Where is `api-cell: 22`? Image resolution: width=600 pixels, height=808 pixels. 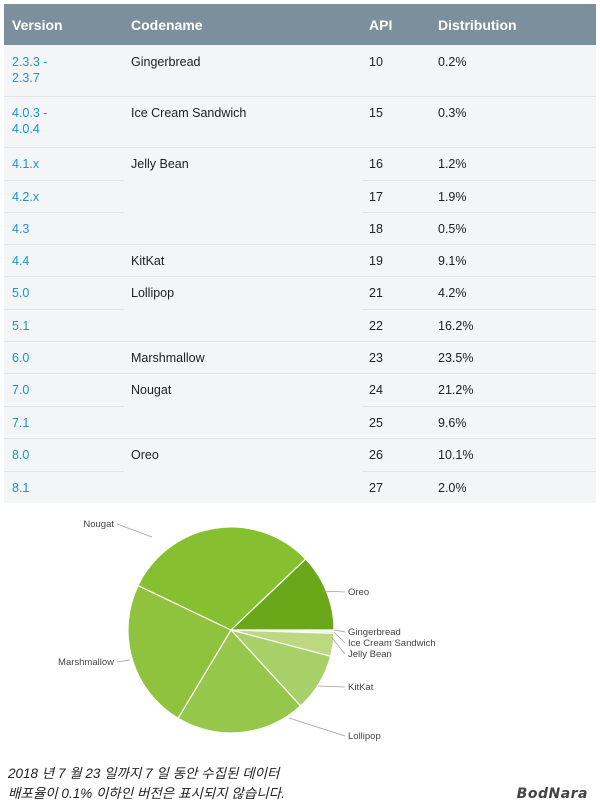 api-cell: 22 is located at coordinates (376, 326).